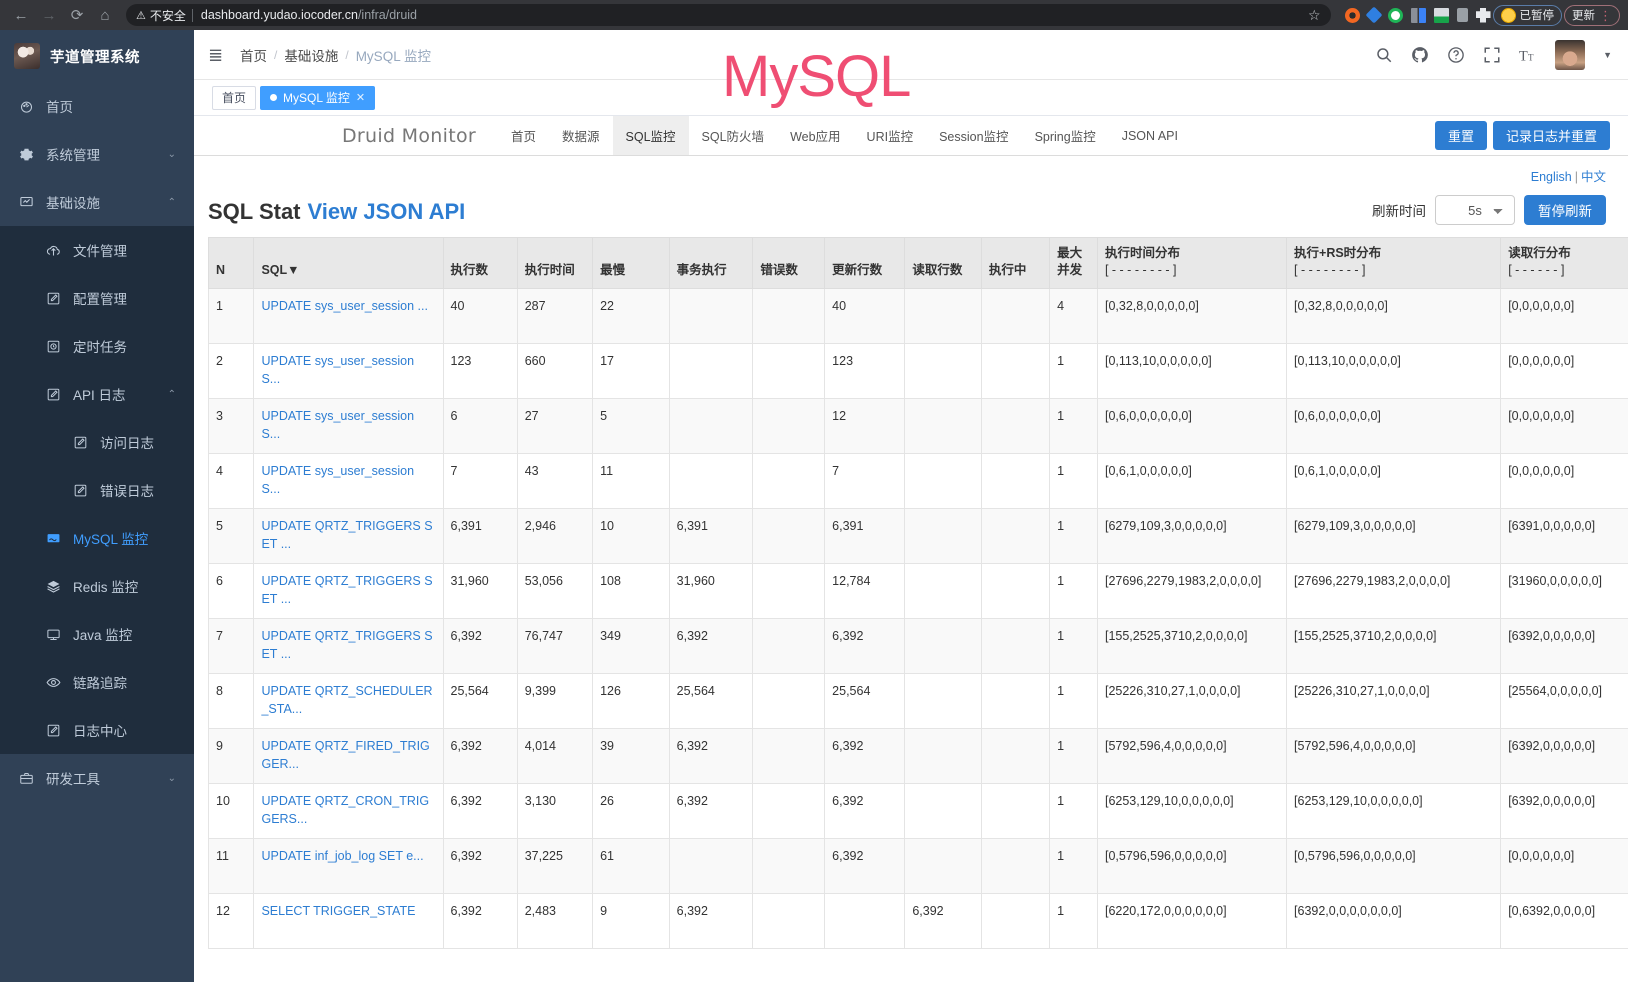  Describe the element at coordinates (1149, 135) in the screenshot. I see `druid-nav-8: JSON API` at that location.